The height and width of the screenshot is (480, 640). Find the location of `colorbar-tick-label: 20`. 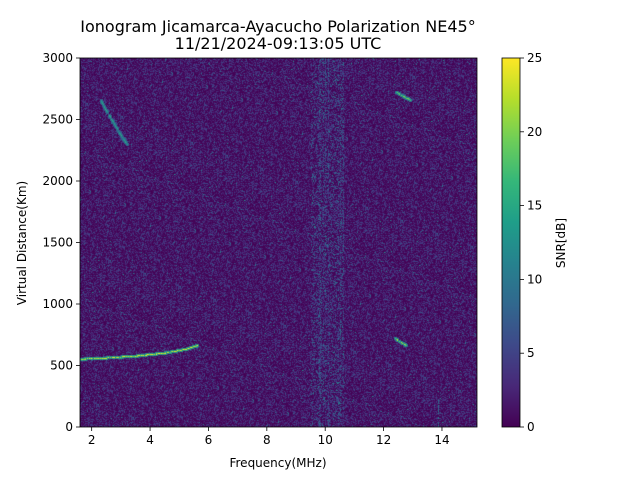

colorbar-tick-label: 20 is located at coordinates (534, 132).